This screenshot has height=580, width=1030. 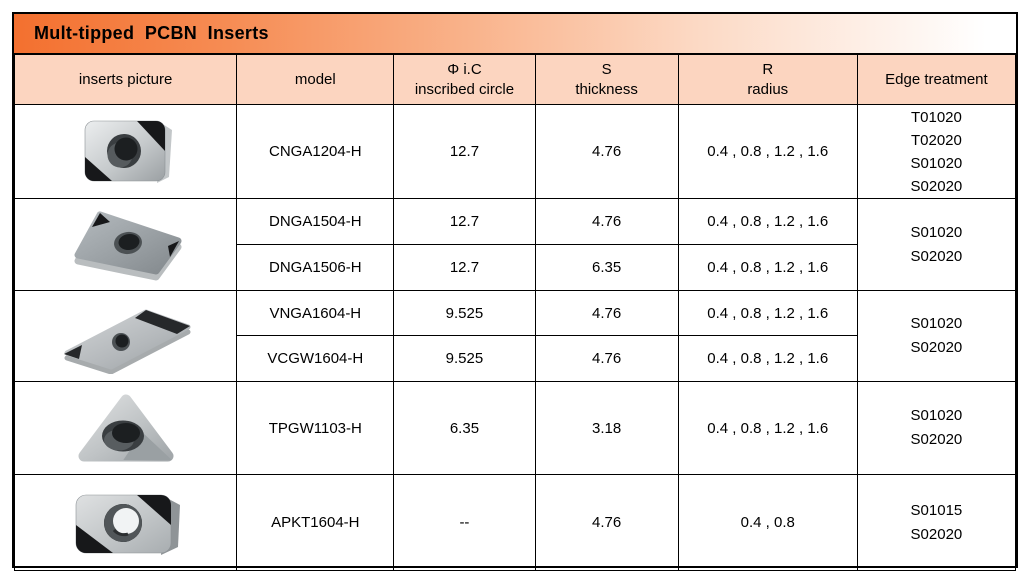 I want to click on header-label: S, so click(x=606, y=69).